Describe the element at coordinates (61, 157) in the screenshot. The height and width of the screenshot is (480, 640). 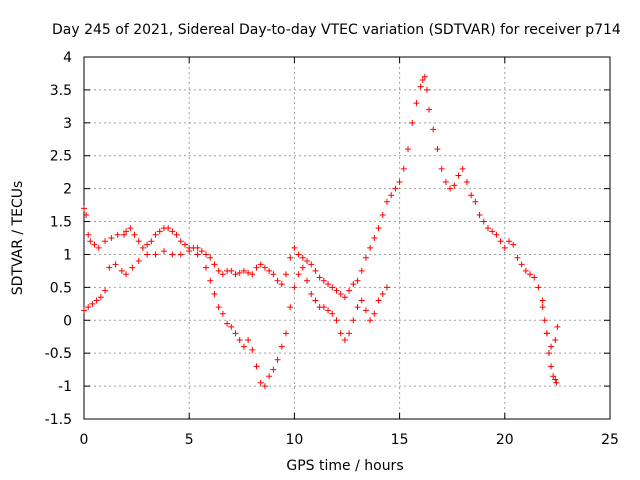
I see `y-tick-label: 2.5` at that location.